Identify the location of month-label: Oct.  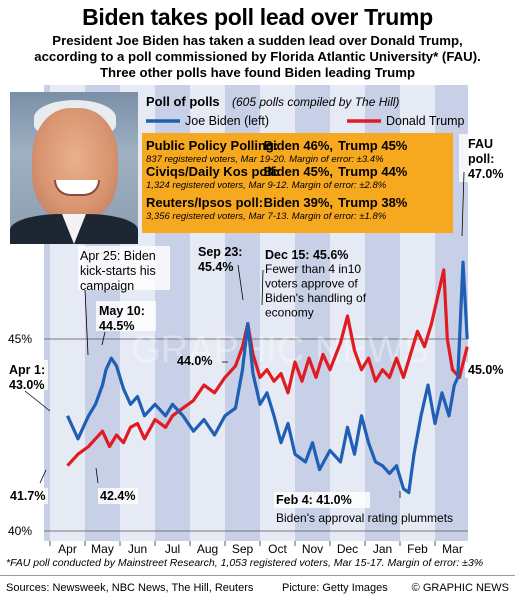
(277, 549).